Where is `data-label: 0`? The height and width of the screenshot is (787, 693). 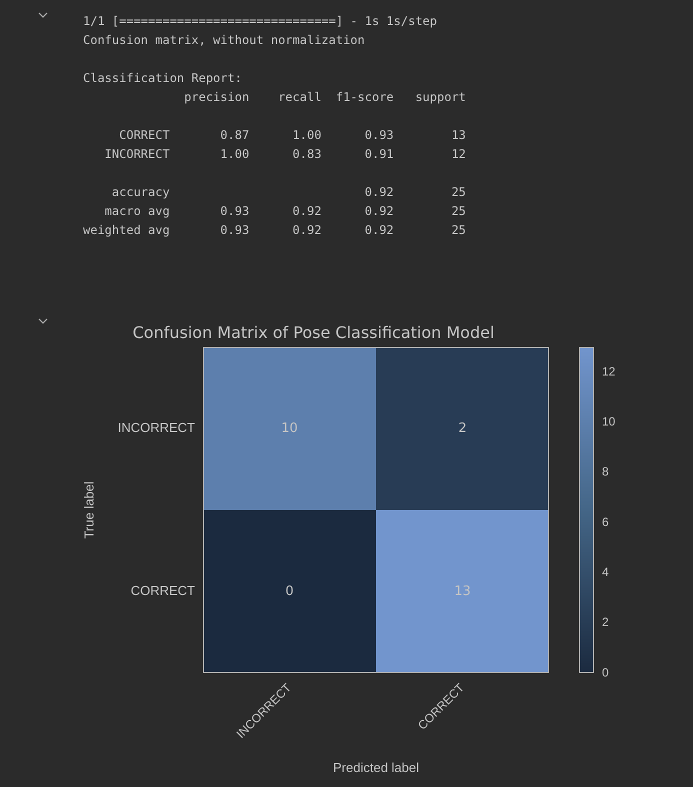
data-label: 0 is located at coordinates (289, 591).